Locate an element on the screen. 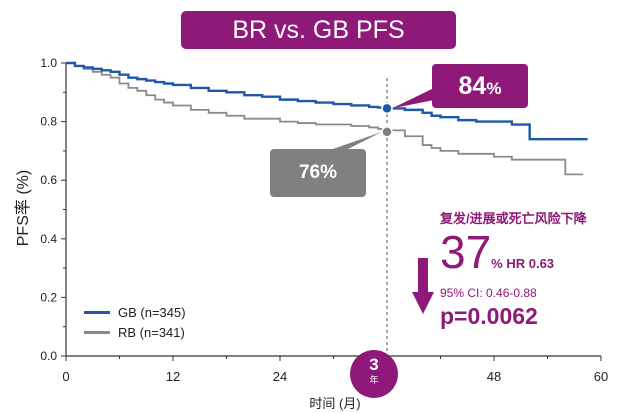 Image resolution: width=631 pixels, height=413 pixels. legend-label-rb: RB (n=341) is located at coordinates (151, 332).